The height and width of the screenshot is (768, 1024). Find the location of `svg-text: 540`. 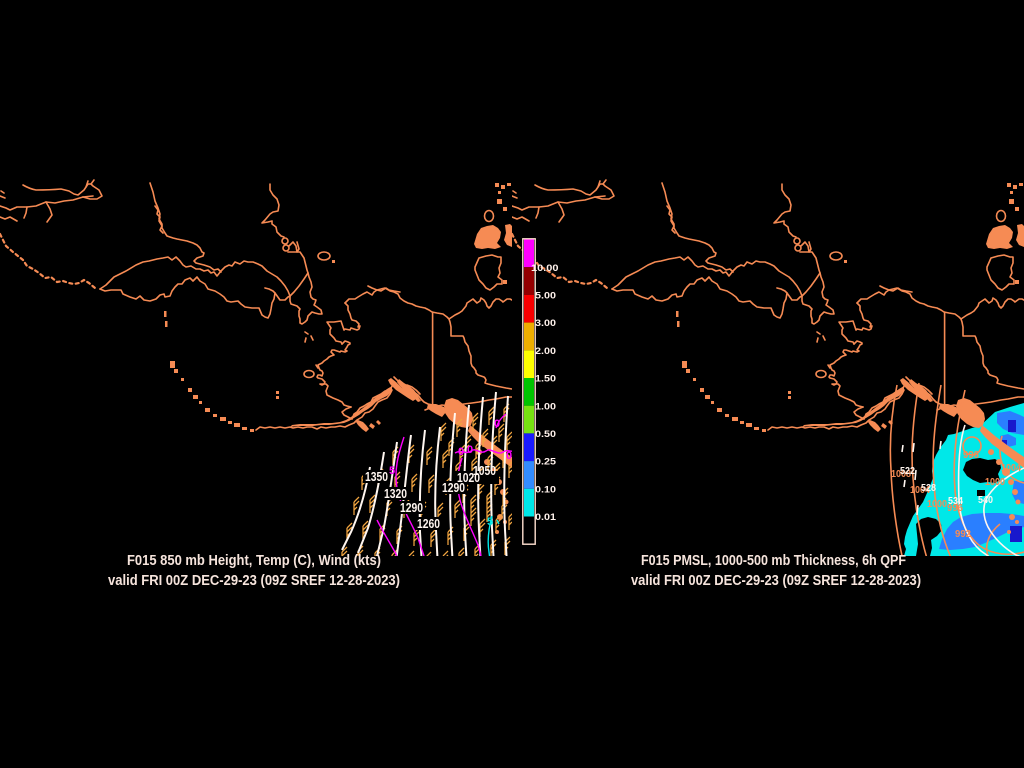

svg-text: 540 is located at coordinates (985, 500).